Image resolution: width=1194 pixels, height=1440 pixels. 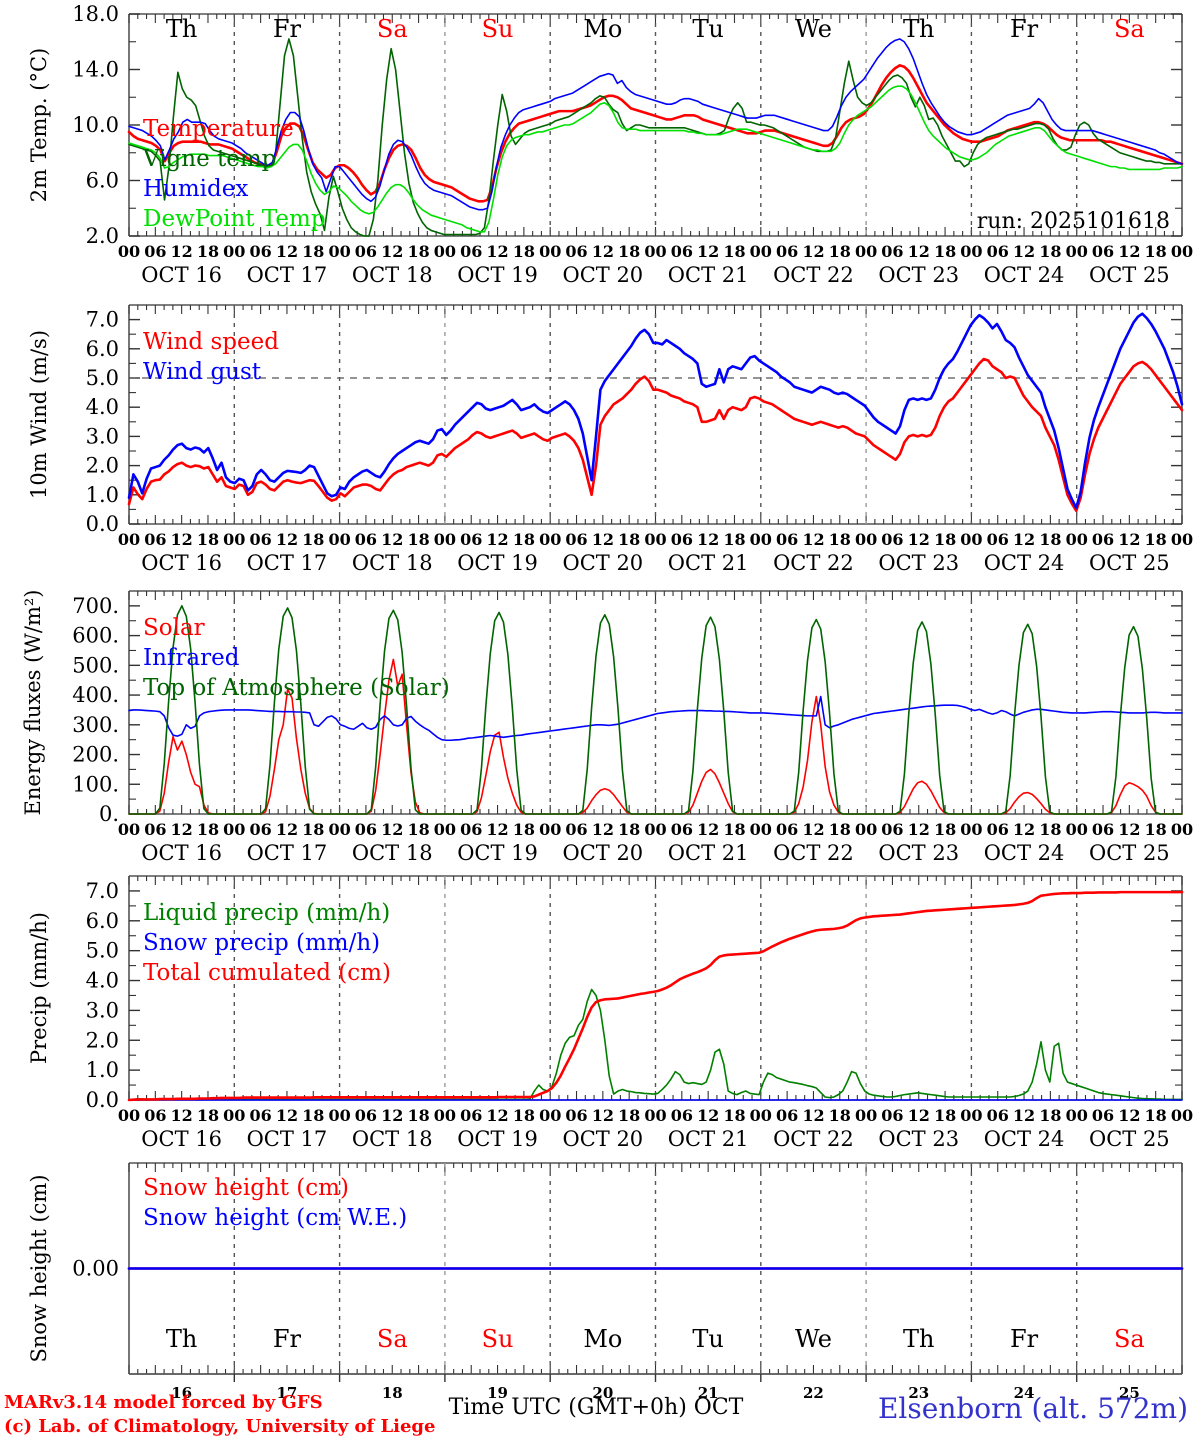 What do you see at coordinates (813, 1393) in the screenshot?
I see `bottom-day-number: 22` at bounding box center [813, 1393].